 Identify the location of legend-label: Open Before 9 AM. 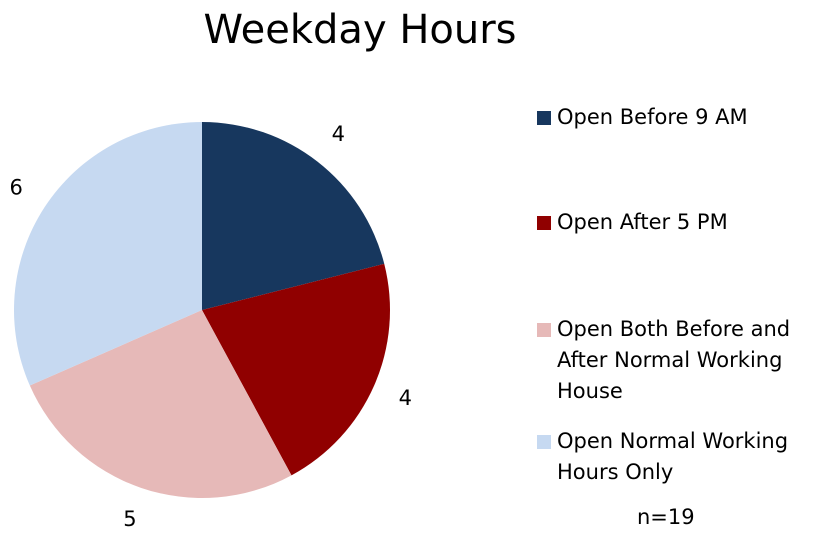
(652, 117).